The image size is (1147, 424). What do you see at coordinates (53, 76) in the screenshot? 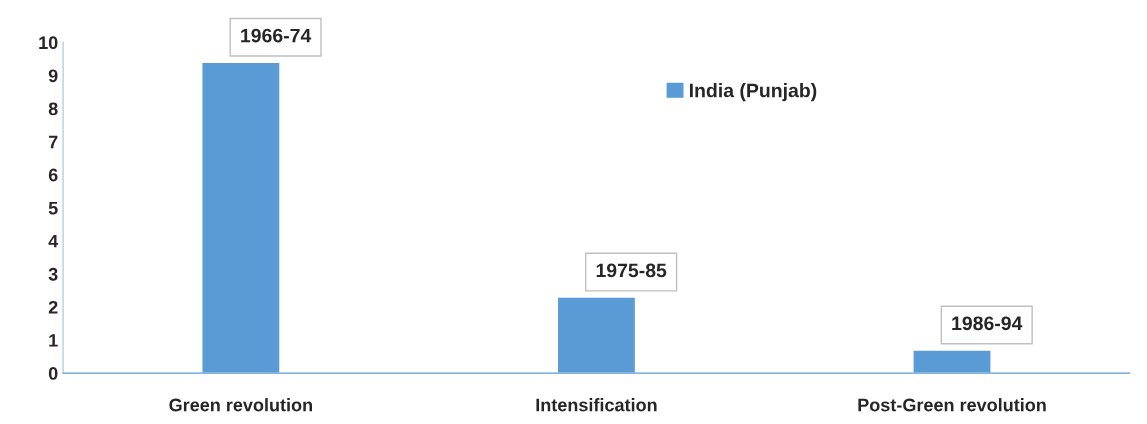
I see `y-tick-label: 9` at bounding box center [53, 76].